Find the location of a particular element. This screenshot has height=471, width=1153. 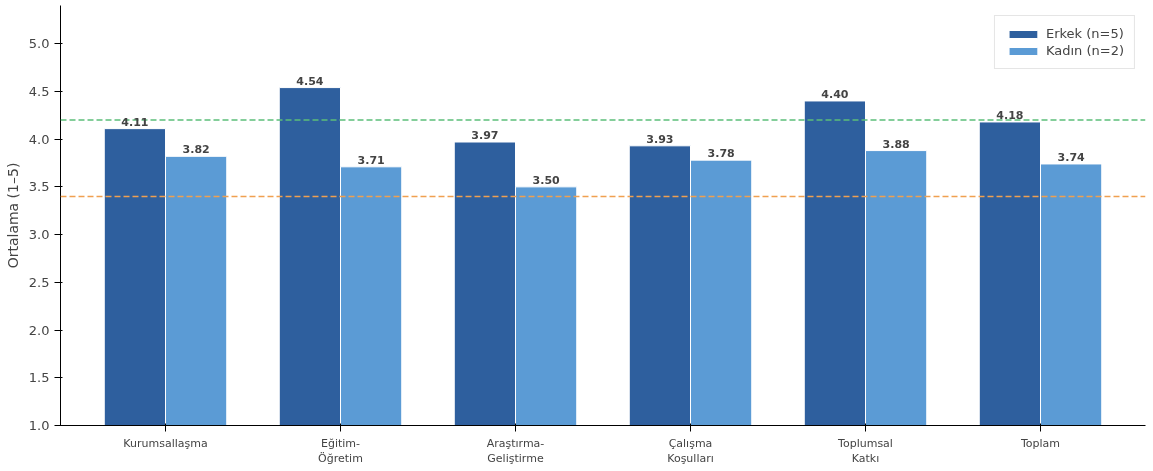

data-label: 3.50 is located at coordinates (546, 180).